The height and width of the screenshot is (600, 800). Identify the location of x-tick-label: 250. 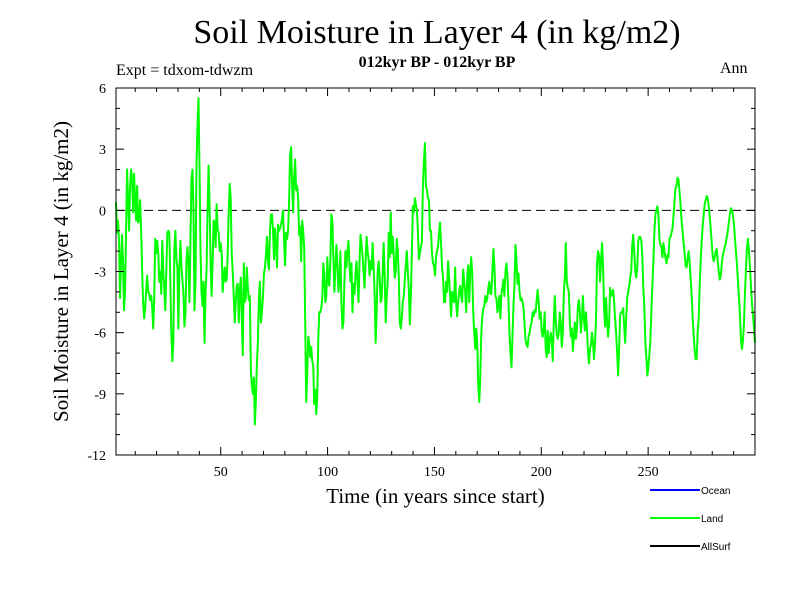
(648, 472).